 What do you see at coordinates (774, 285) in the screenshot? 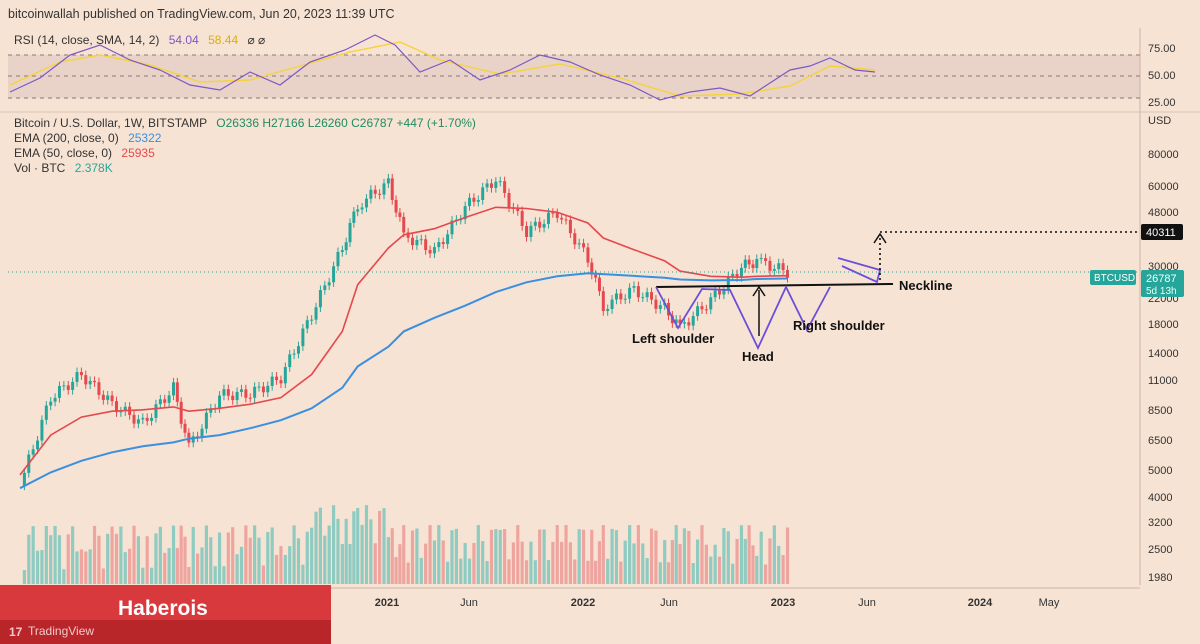
I see `neckline-line` at bounding box center [774, 285].